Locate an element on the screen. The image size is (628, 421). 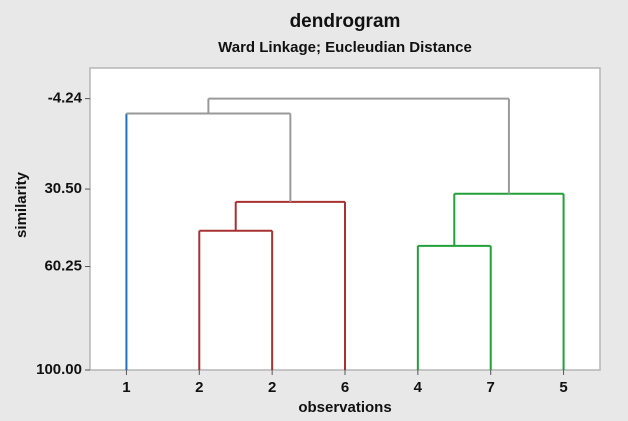
x-tick-label: 7 is located at coordinates (491, 387).